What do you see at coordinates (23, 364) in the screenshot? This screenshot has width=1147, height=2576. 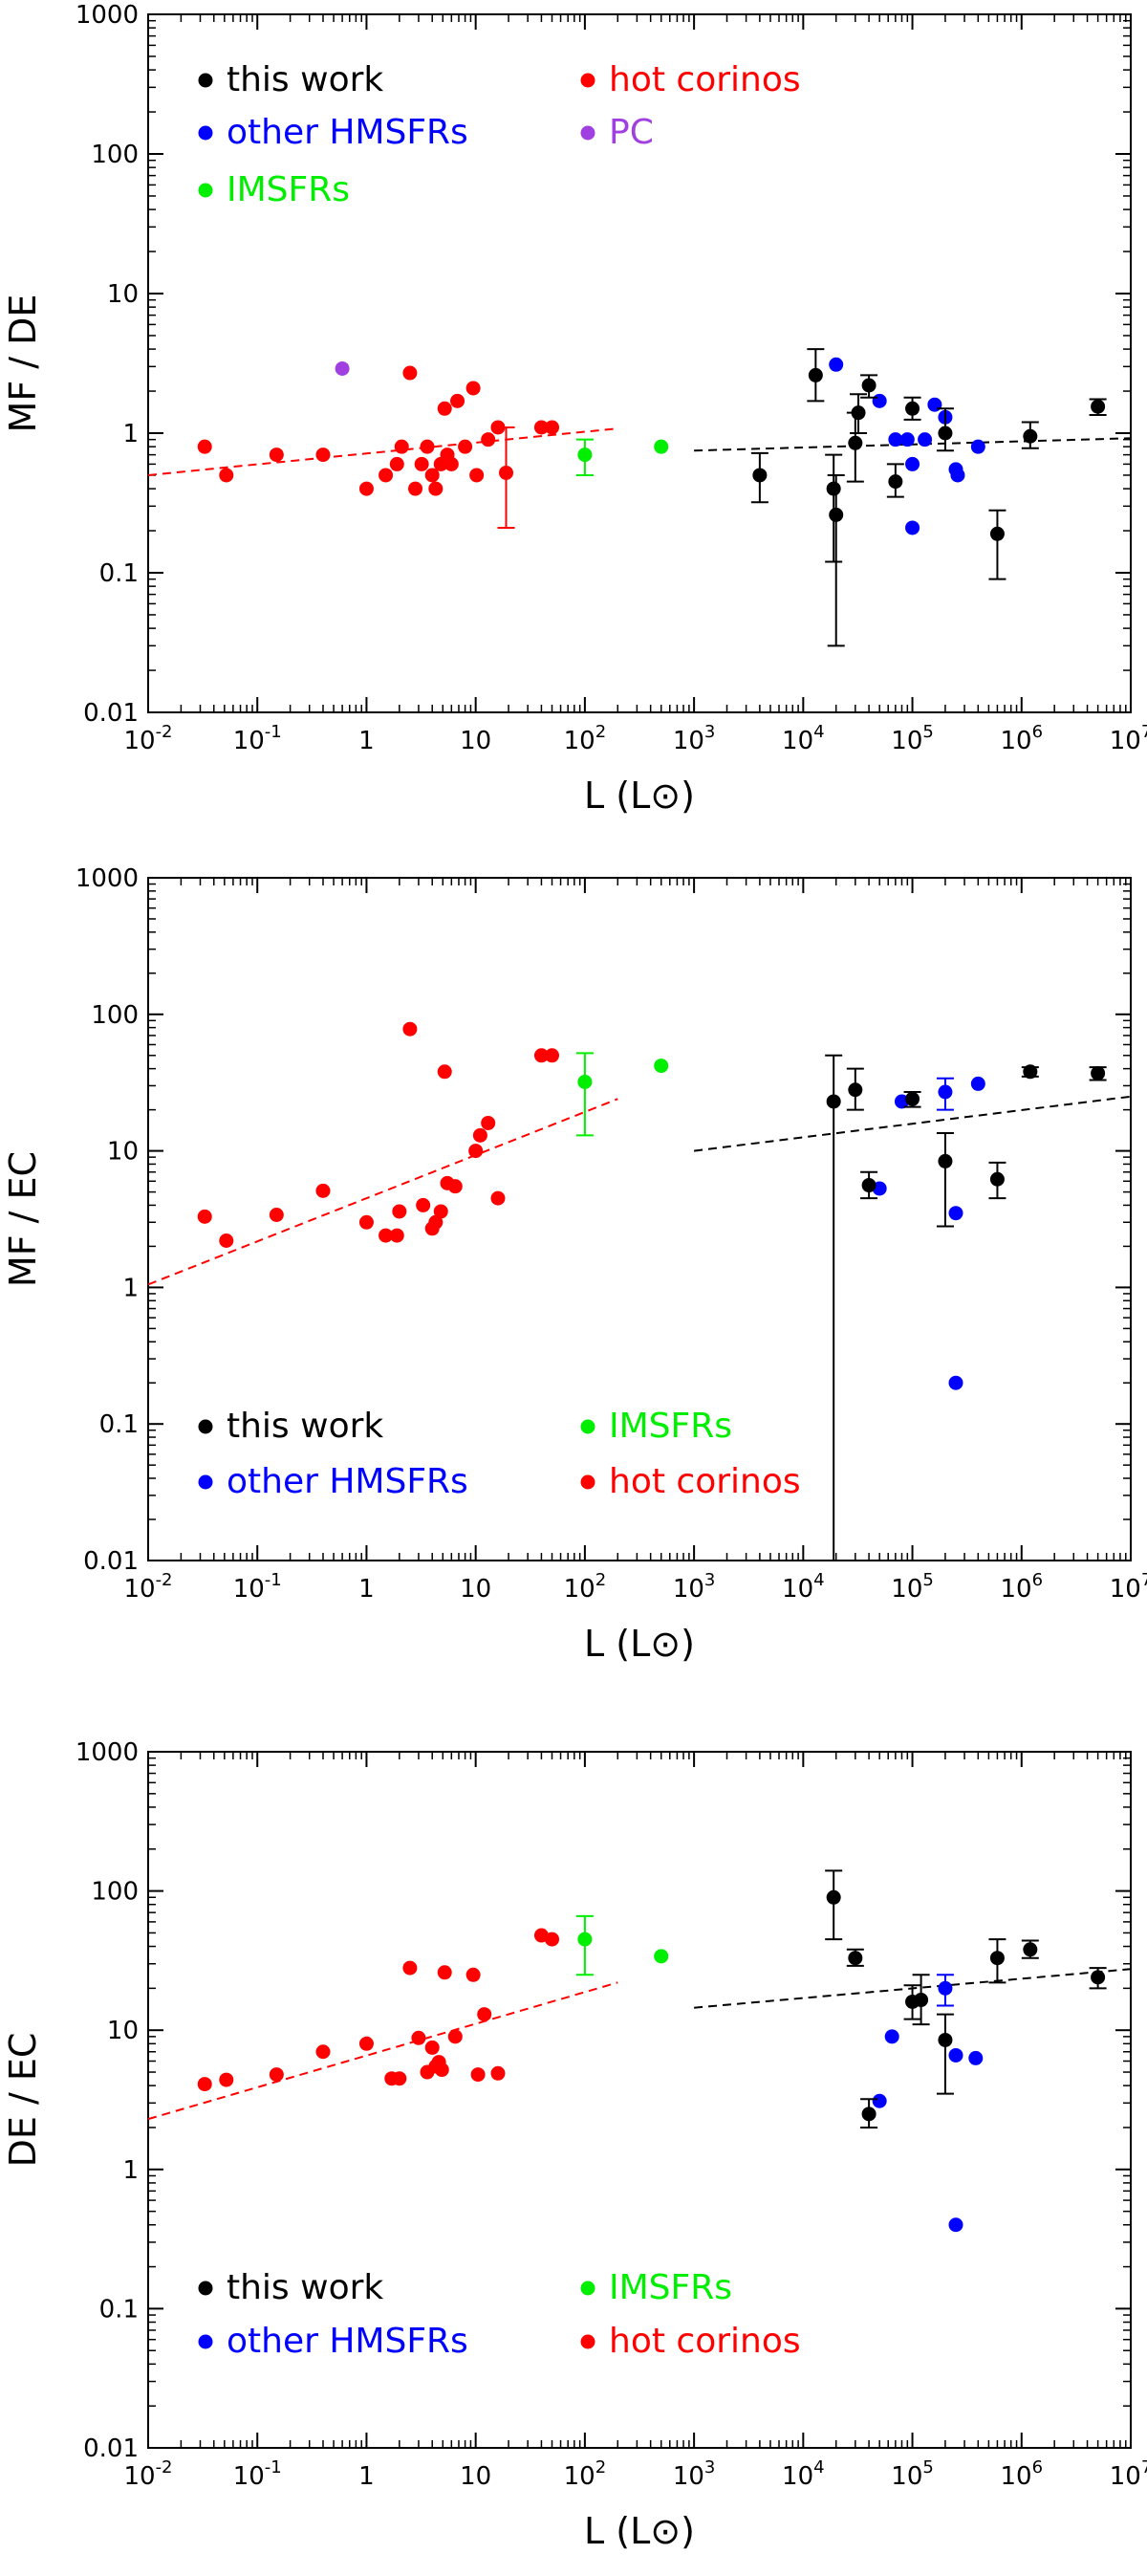 I see `y-axis-title: MF / DE` at bounding box center [23, 364].